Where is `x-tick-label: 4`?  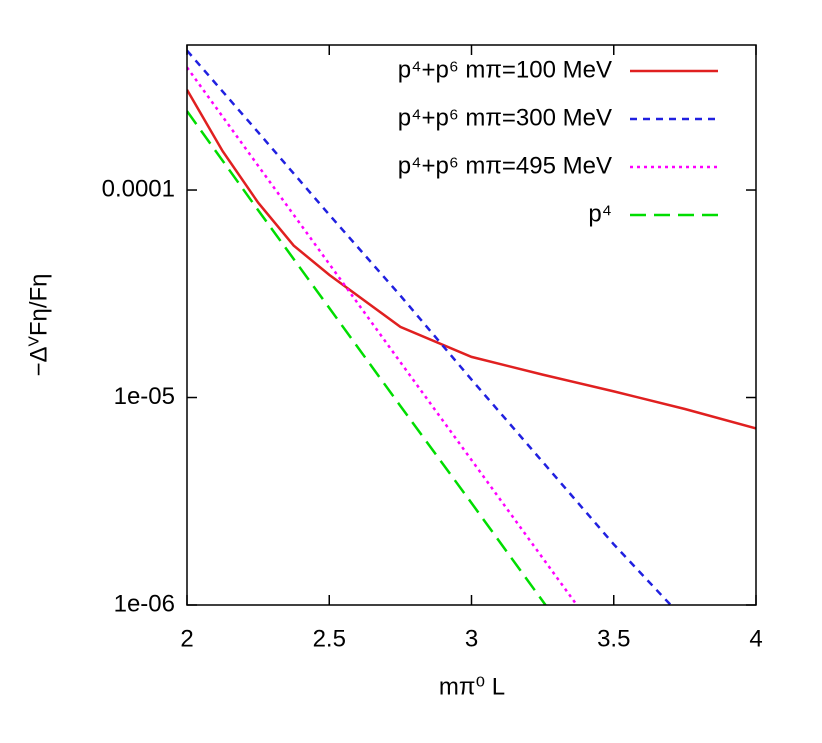 x-tick-label: 4 is located at coordinates (755, 638).